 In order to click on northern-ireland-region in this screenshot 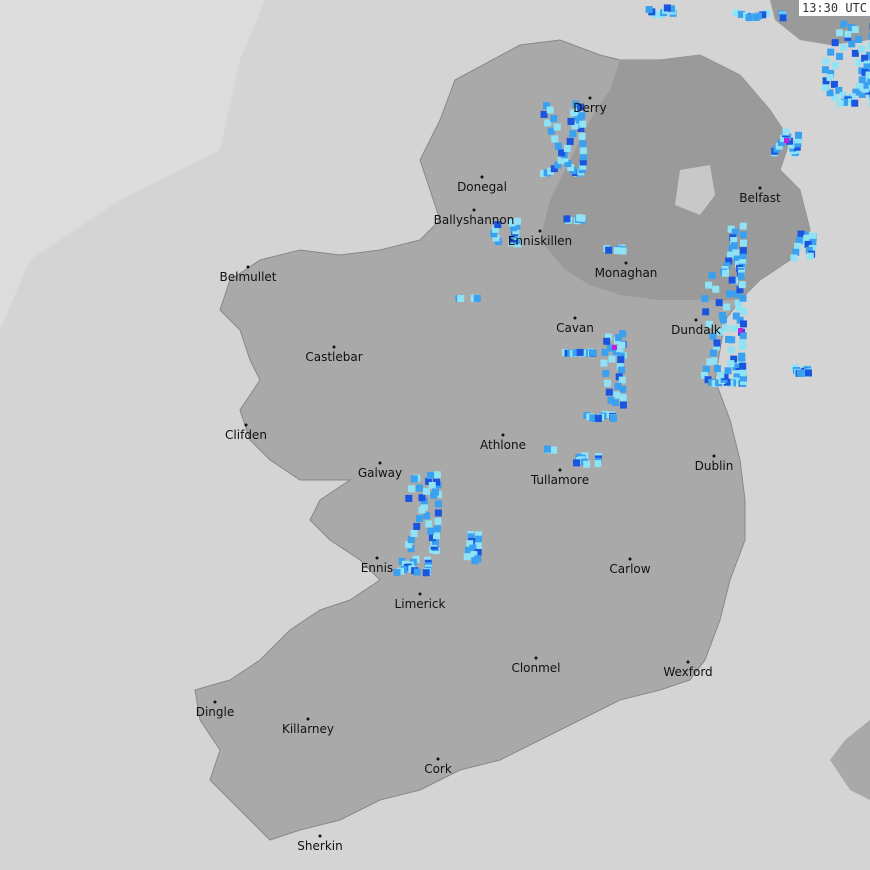, I will do `click(675, 177)`.